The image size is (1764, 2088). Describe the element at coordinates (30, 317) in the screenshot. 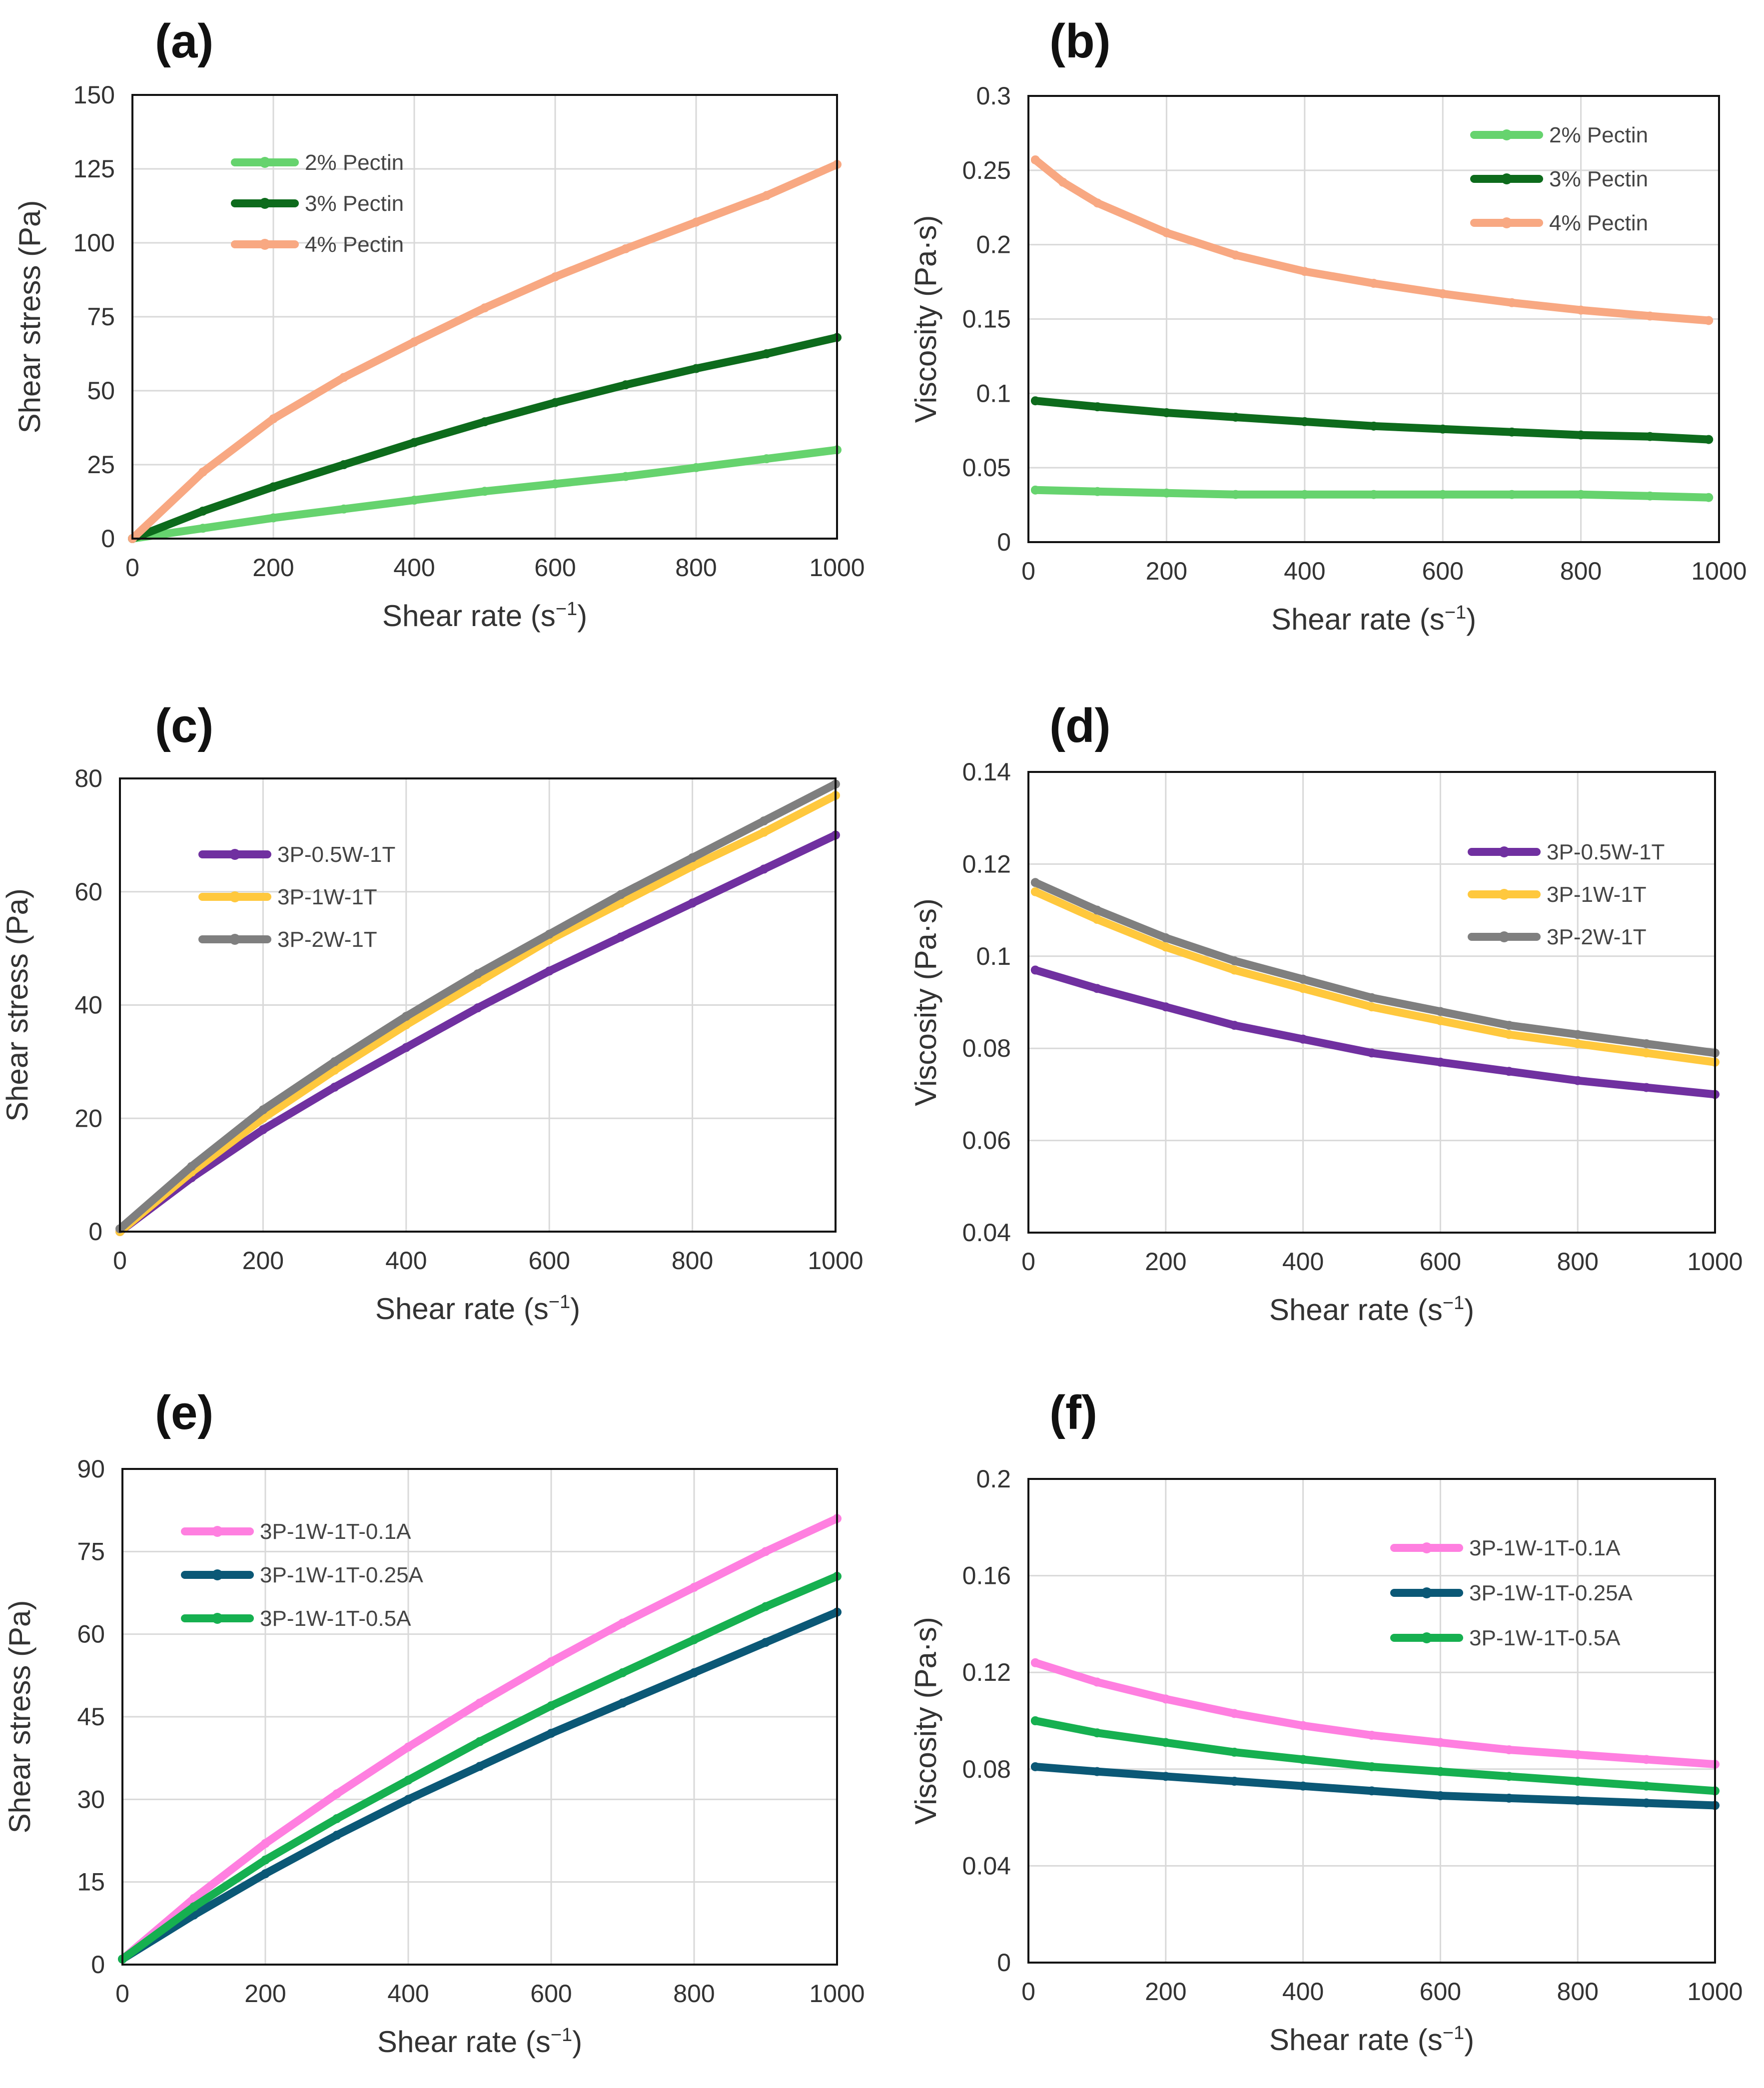

I see `y-axis-title: Shear stress (Pa)` at that location.